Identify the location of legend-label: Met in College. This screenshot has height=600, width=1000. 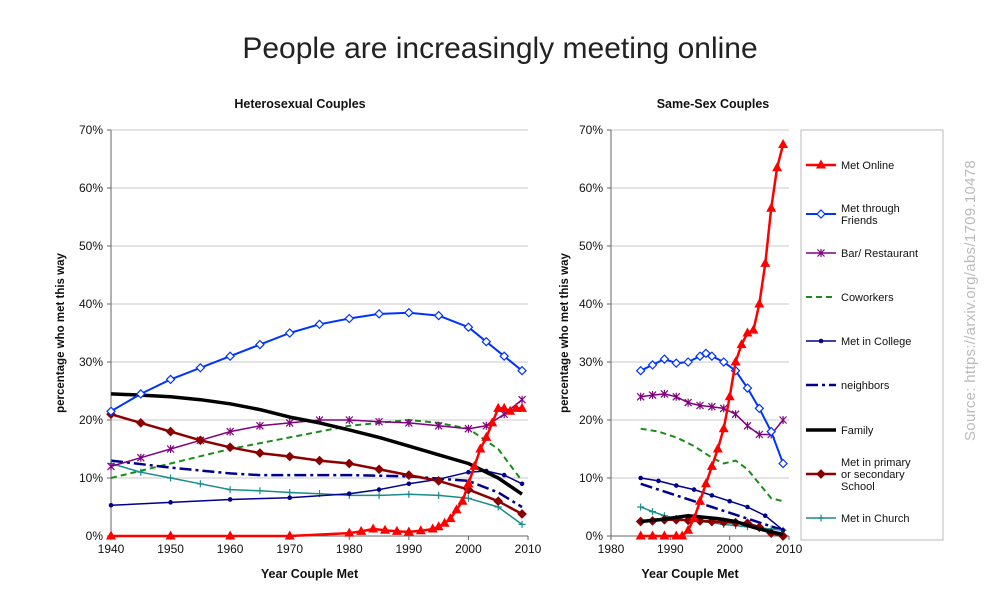
(876, 342).